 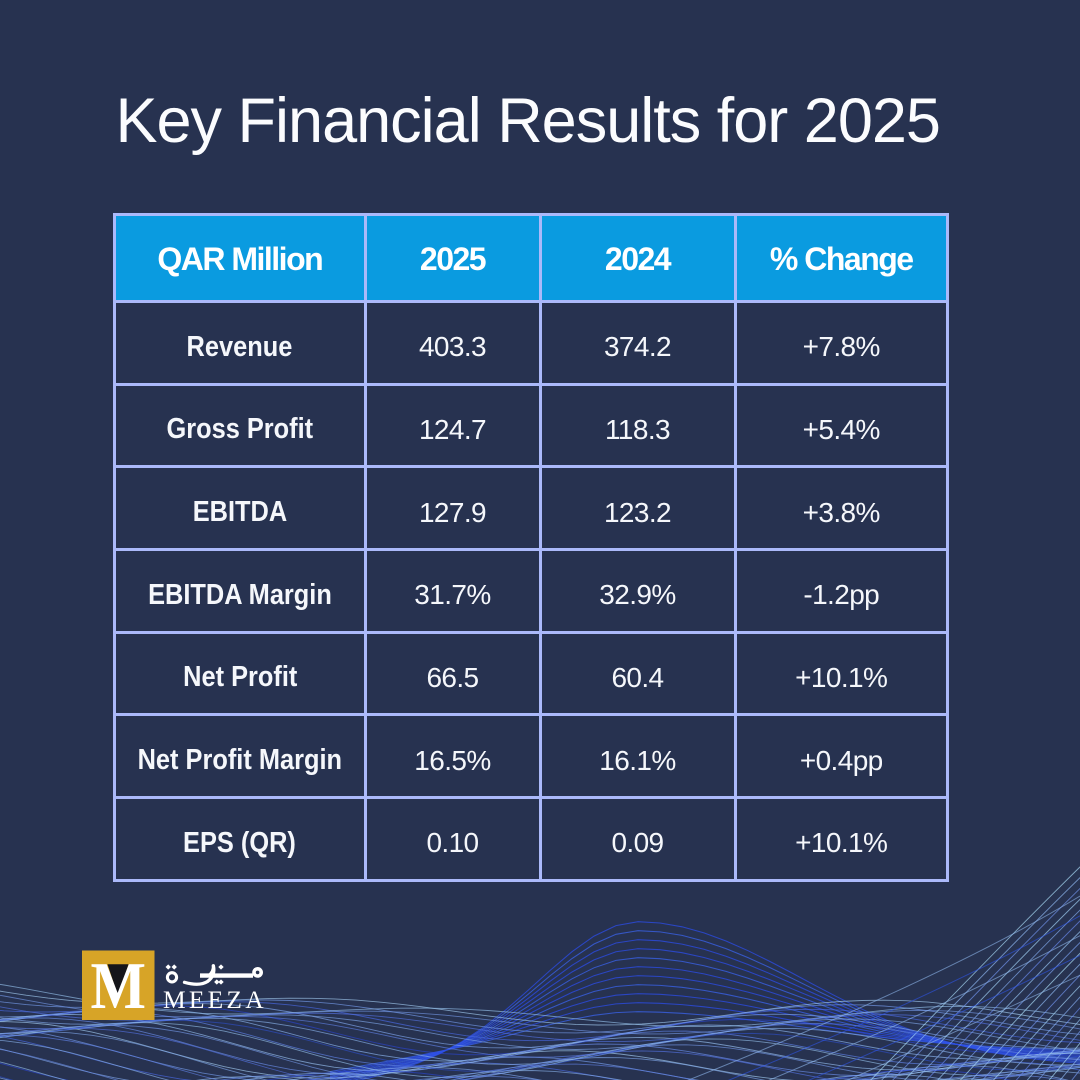 What do you see at coordinates (215, 999) in the screenshot?
I see `svg-text: MEEZA` at bounding box center [215, 999].